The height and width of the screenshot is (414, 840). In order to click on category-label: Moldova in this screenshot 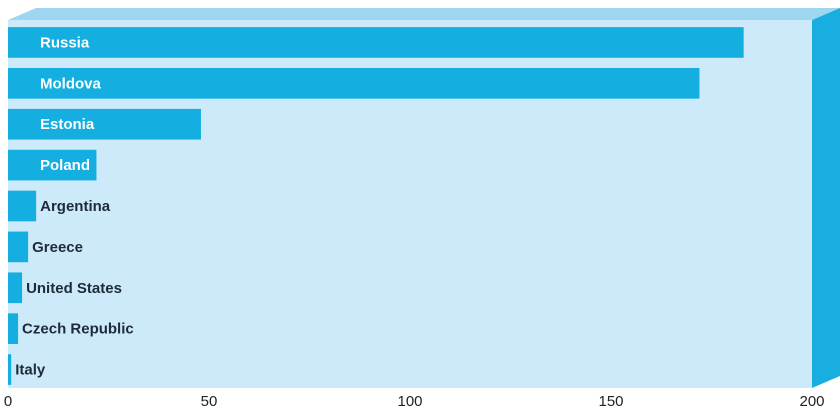, I will do `click(70, 83)`.